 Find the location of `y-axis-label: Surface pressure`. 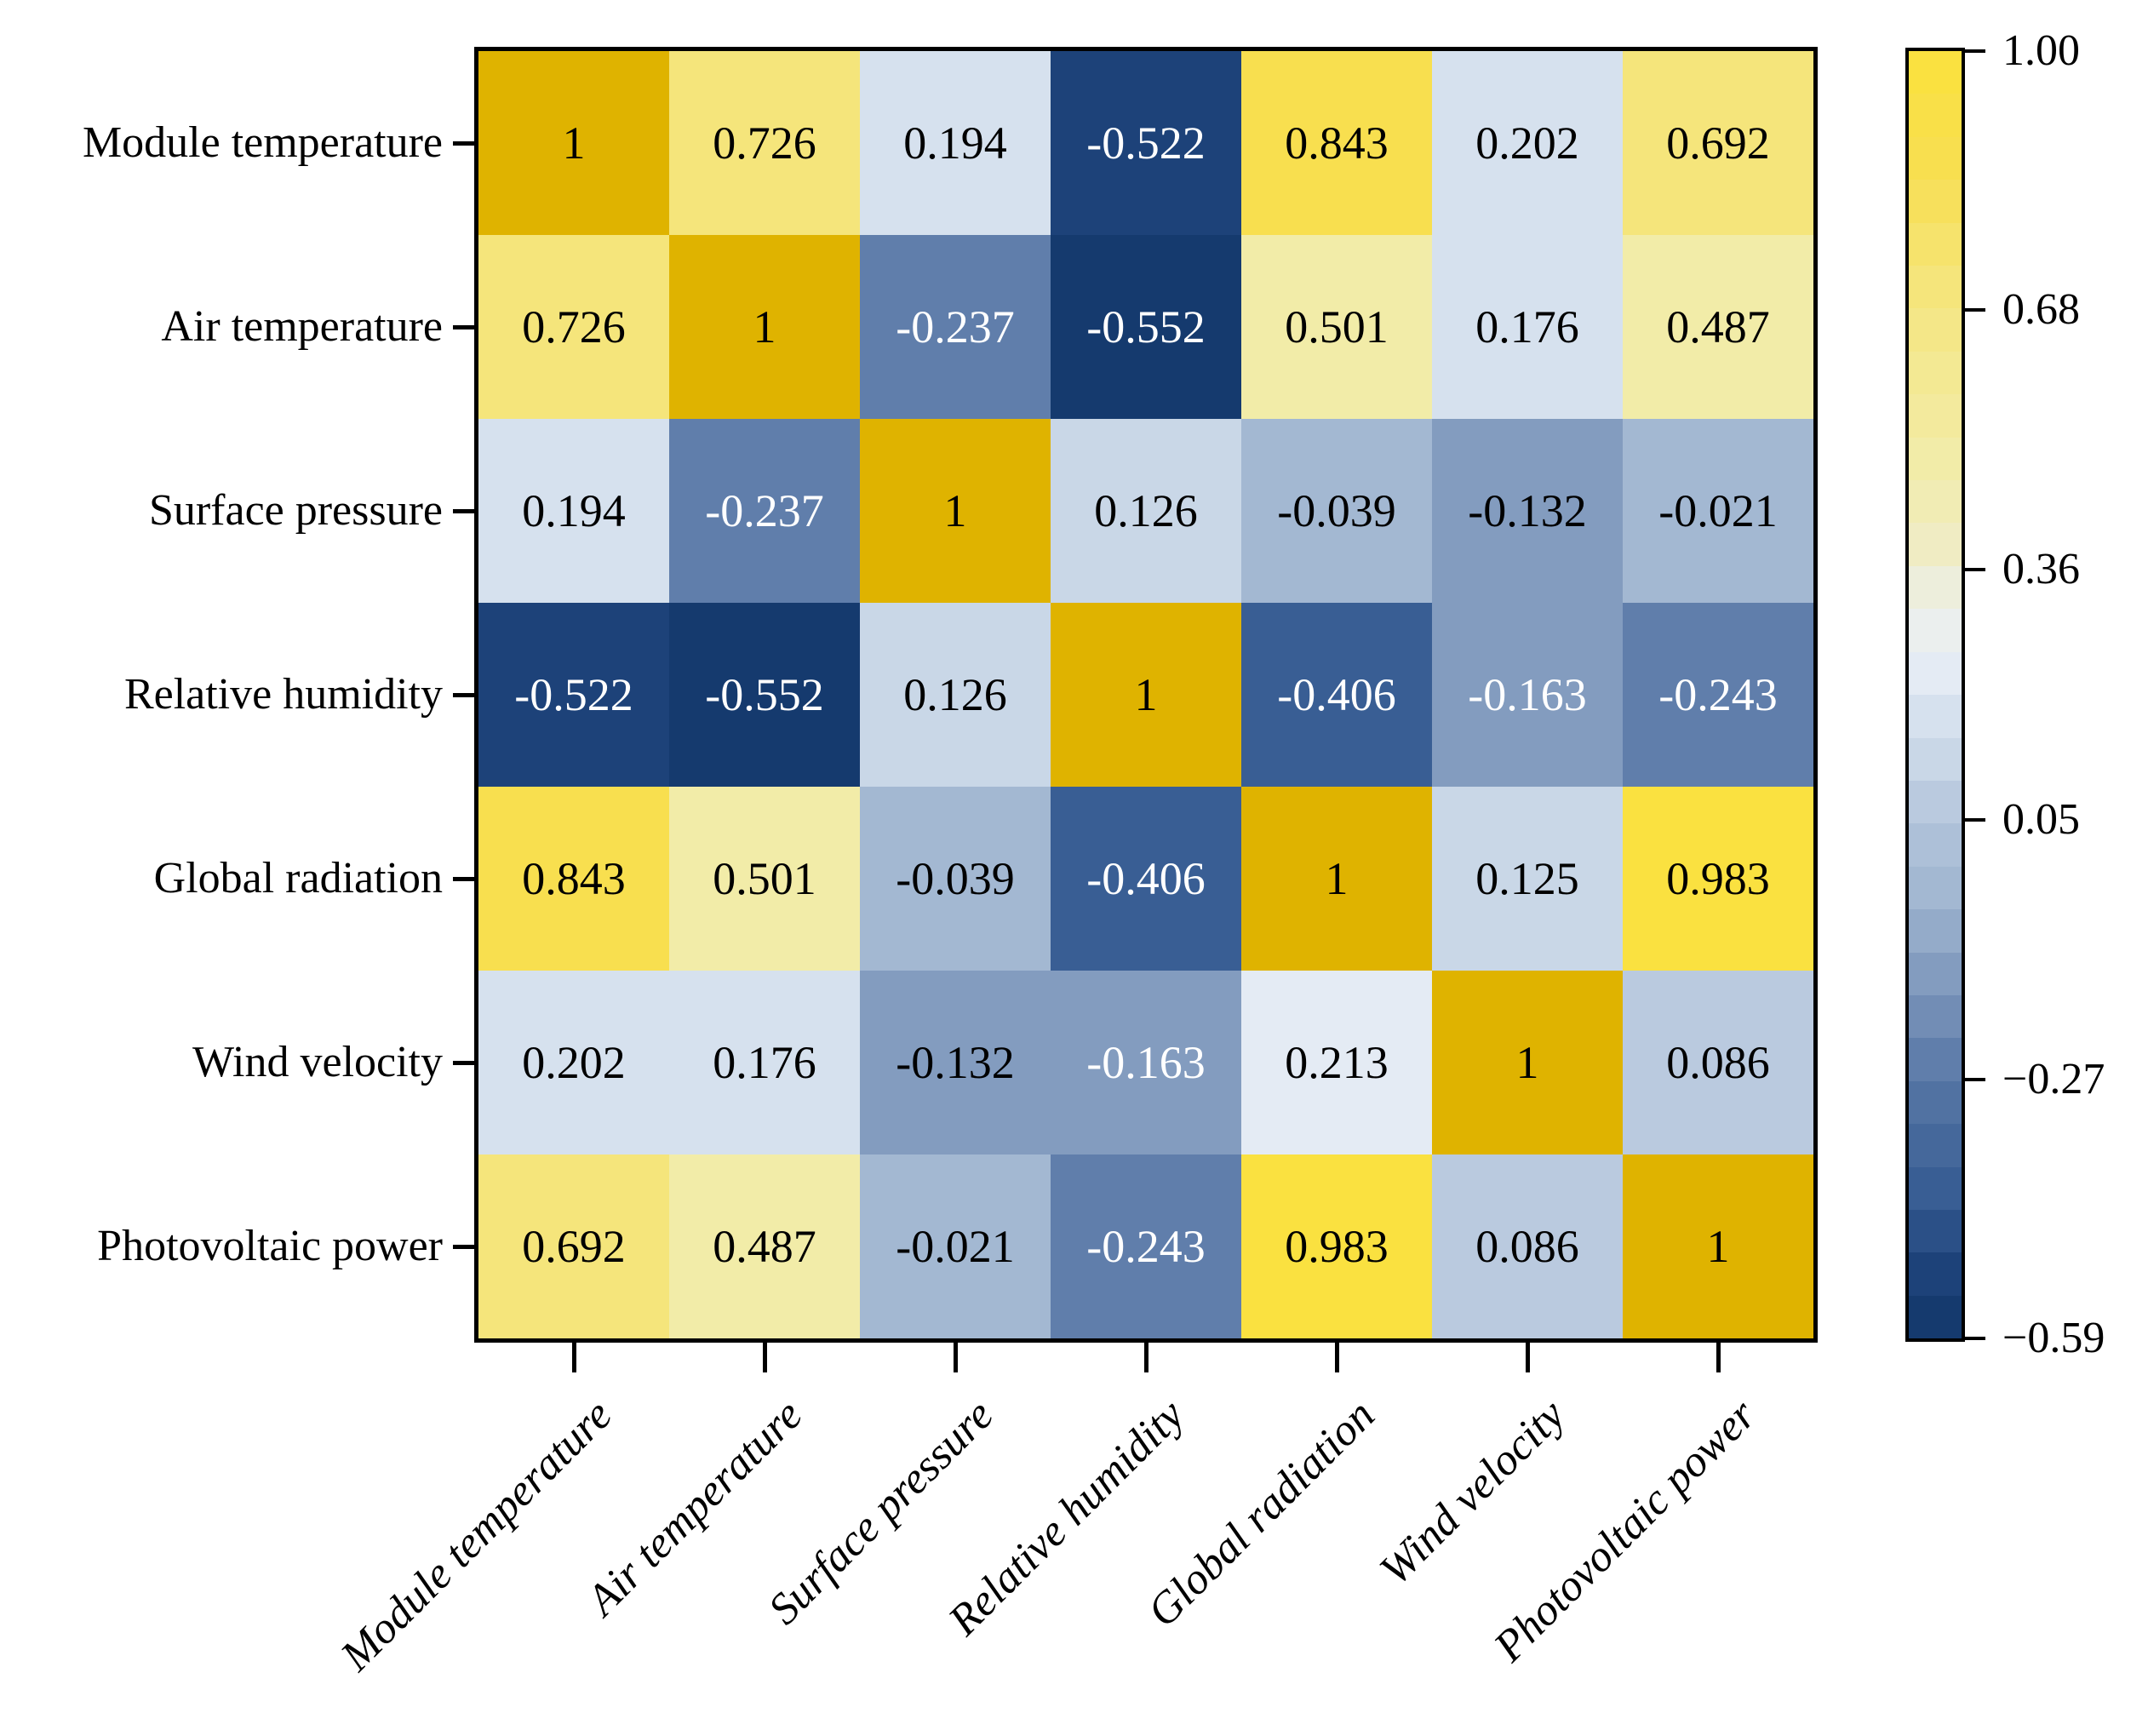

y-axis-label: Surface pressure is located at coordinates (295, 510).